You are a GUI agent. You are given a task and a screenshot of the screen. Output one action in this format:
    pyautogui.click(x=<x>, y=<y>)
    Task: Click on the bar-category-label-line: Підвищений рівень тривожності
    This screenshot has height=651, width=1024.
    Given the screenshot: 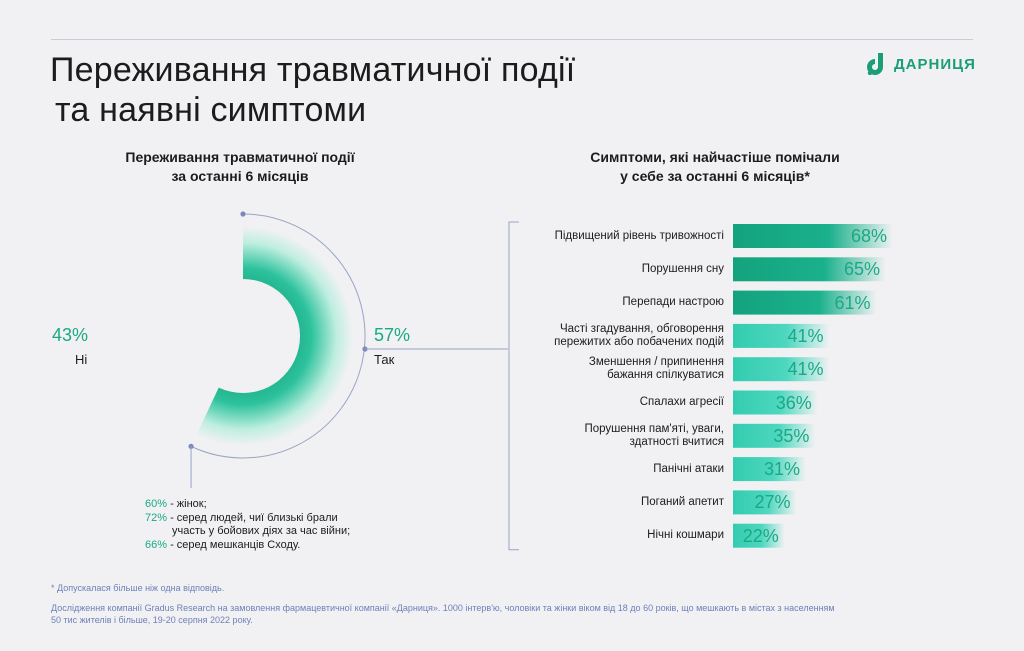 What is the action you would take?
    pyautogui.click(x=639, y=235)
    